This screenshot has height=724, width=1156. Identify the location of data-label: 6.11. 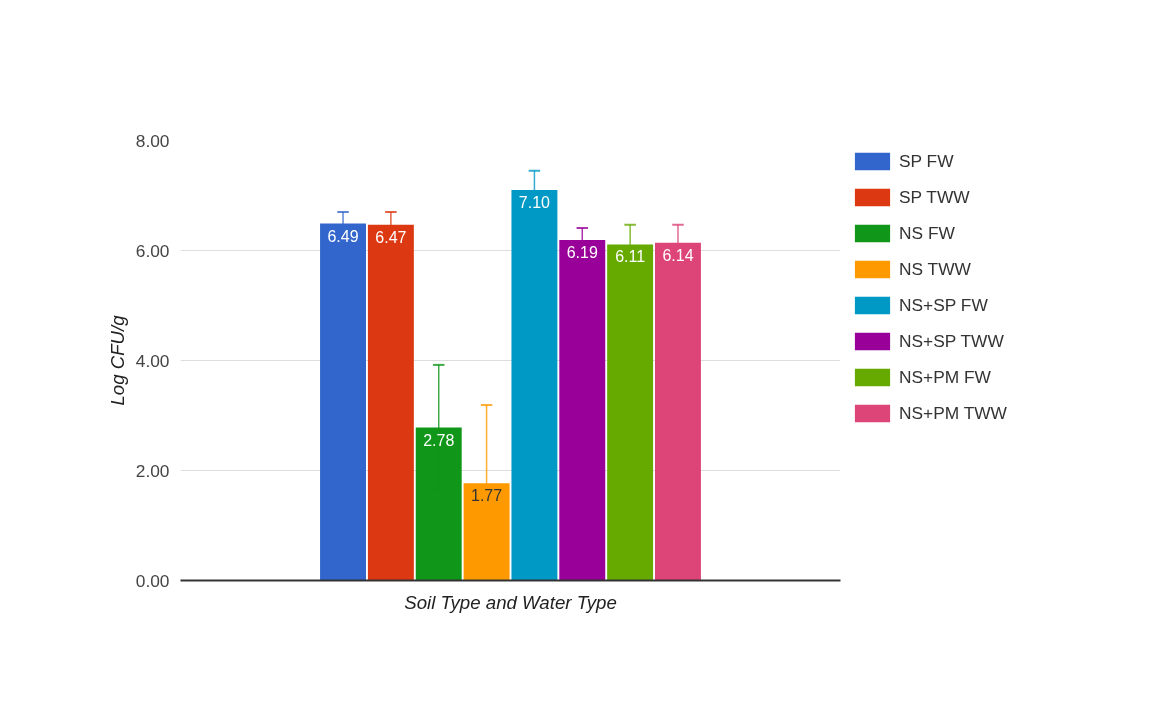
(630, 257).